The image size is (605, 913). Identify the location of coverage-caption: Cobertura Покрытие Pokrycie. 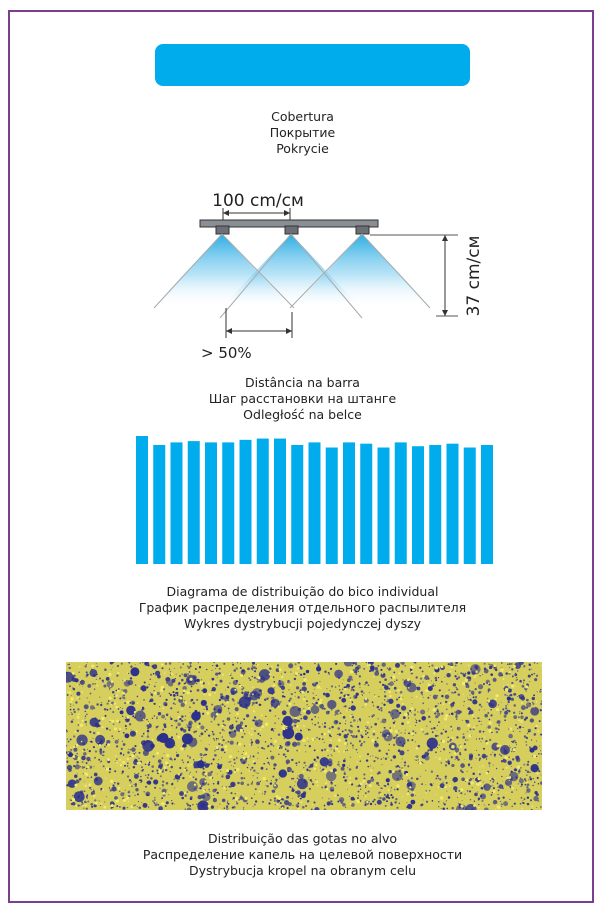
(302, 133).